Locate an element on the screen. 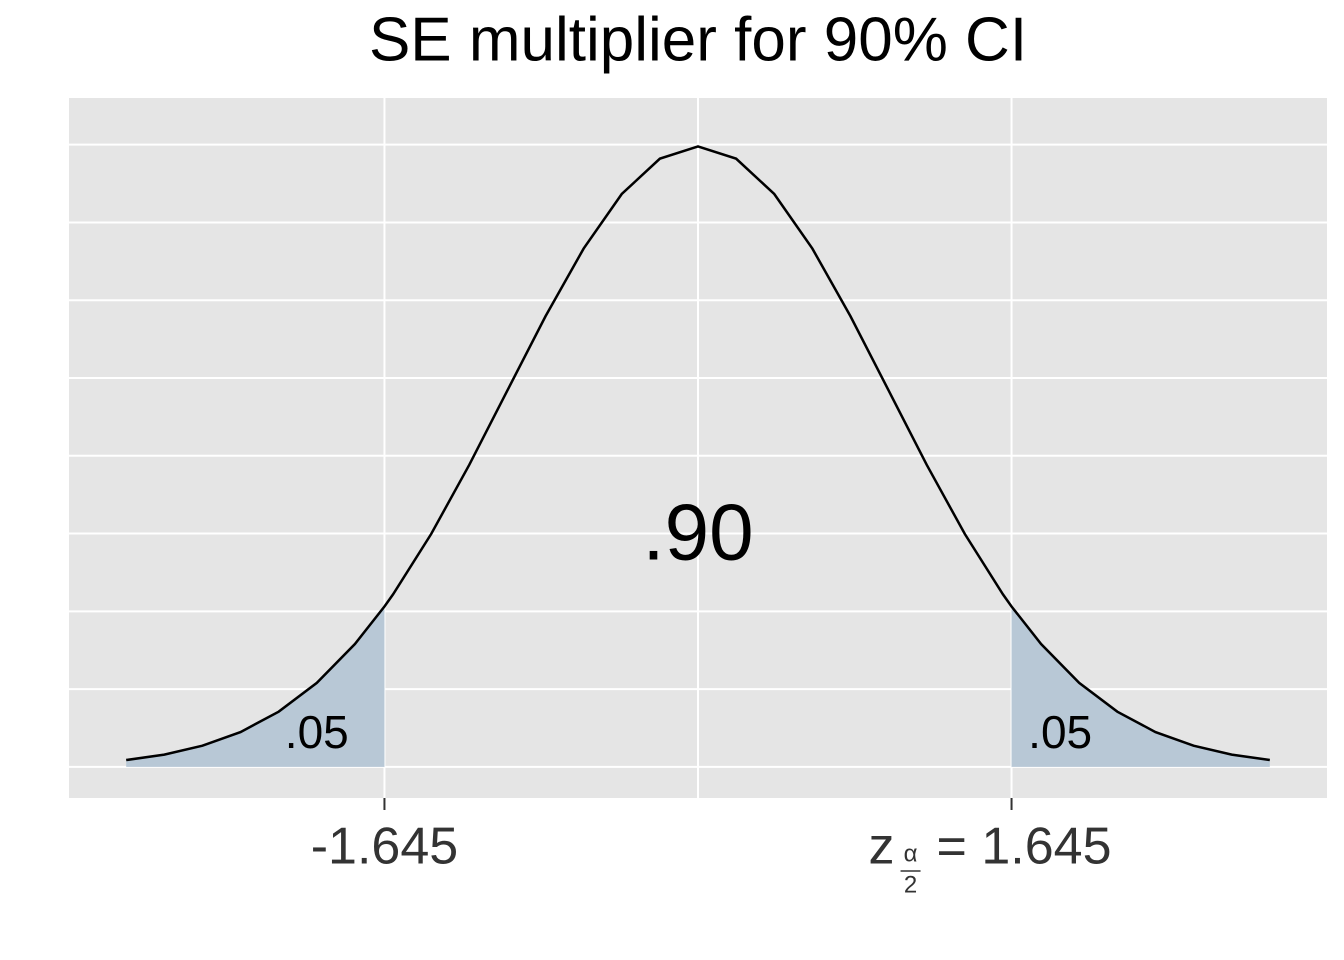 The width and height of the screenshot is (1344, 960). x-tick-label: α is located at coordinates (911, 853).